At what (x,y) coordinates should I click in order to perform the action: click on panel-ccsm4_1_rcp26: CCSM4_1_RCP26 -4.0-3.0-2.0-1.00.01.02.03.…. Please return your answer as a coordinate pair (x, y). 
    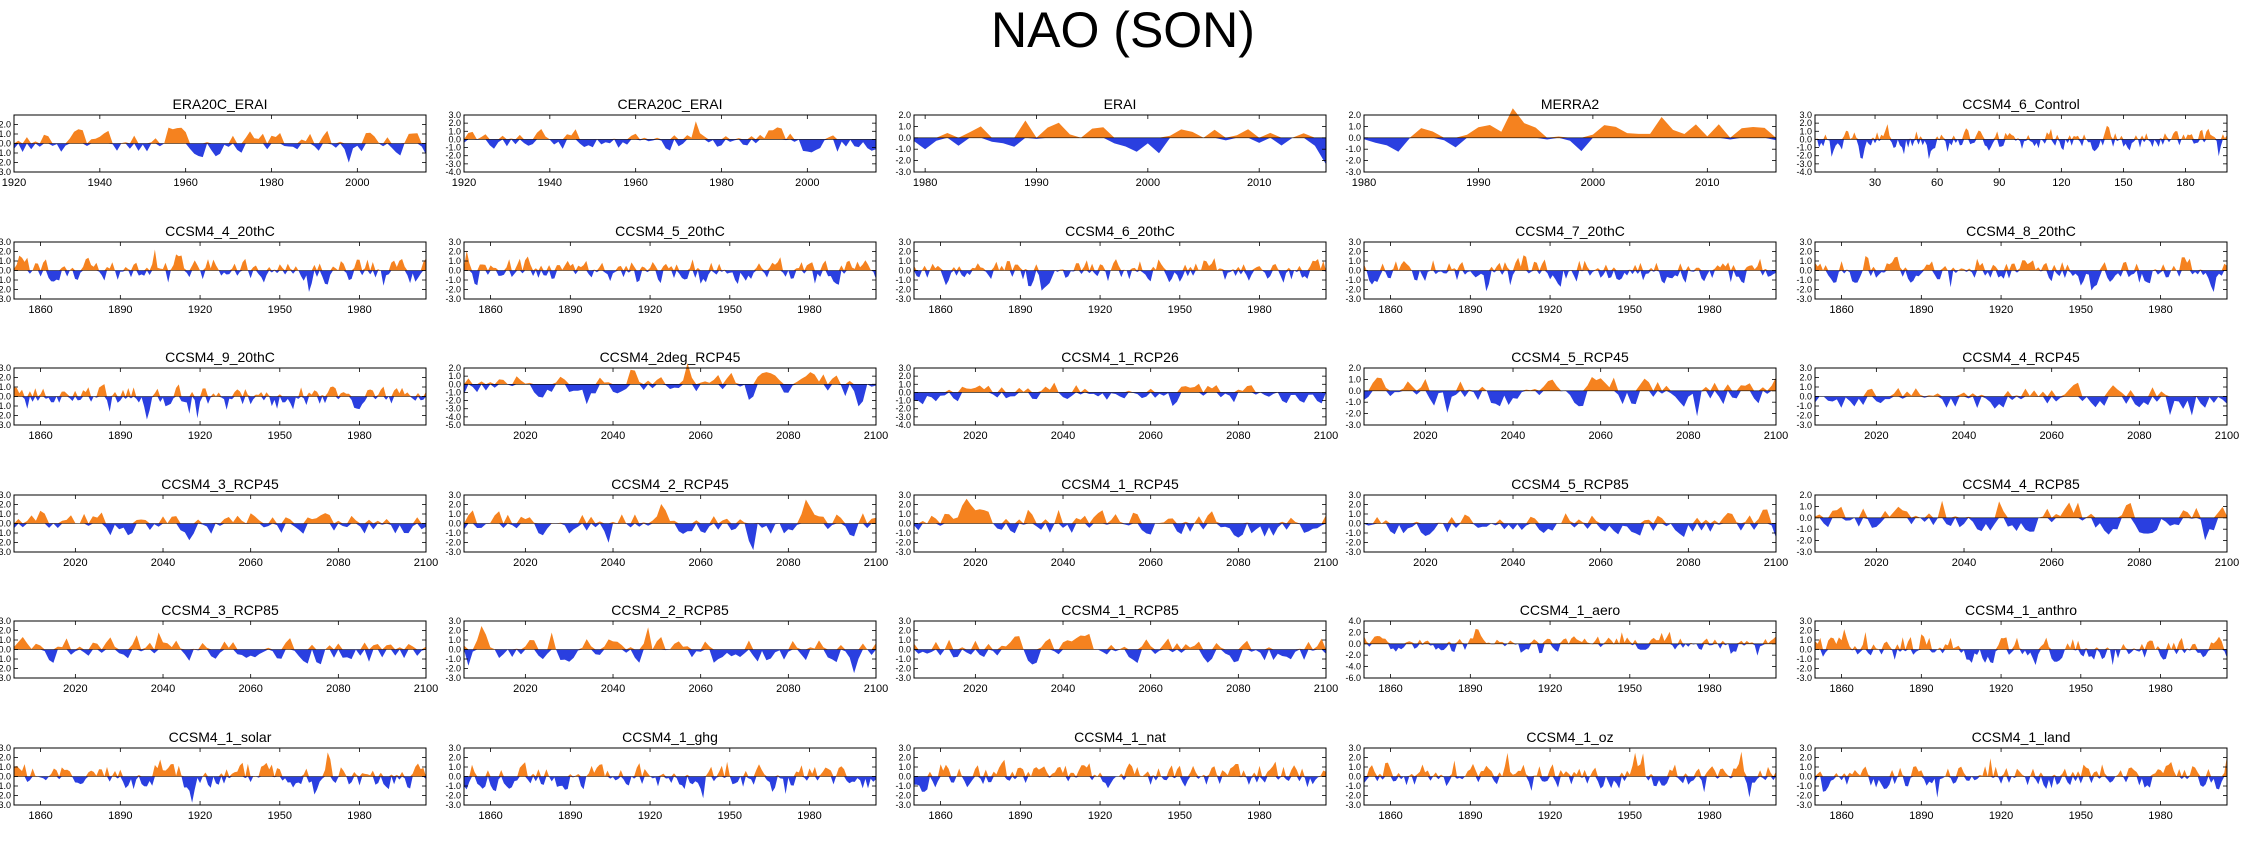
    Looking at the image, I should click on (1116, 395).